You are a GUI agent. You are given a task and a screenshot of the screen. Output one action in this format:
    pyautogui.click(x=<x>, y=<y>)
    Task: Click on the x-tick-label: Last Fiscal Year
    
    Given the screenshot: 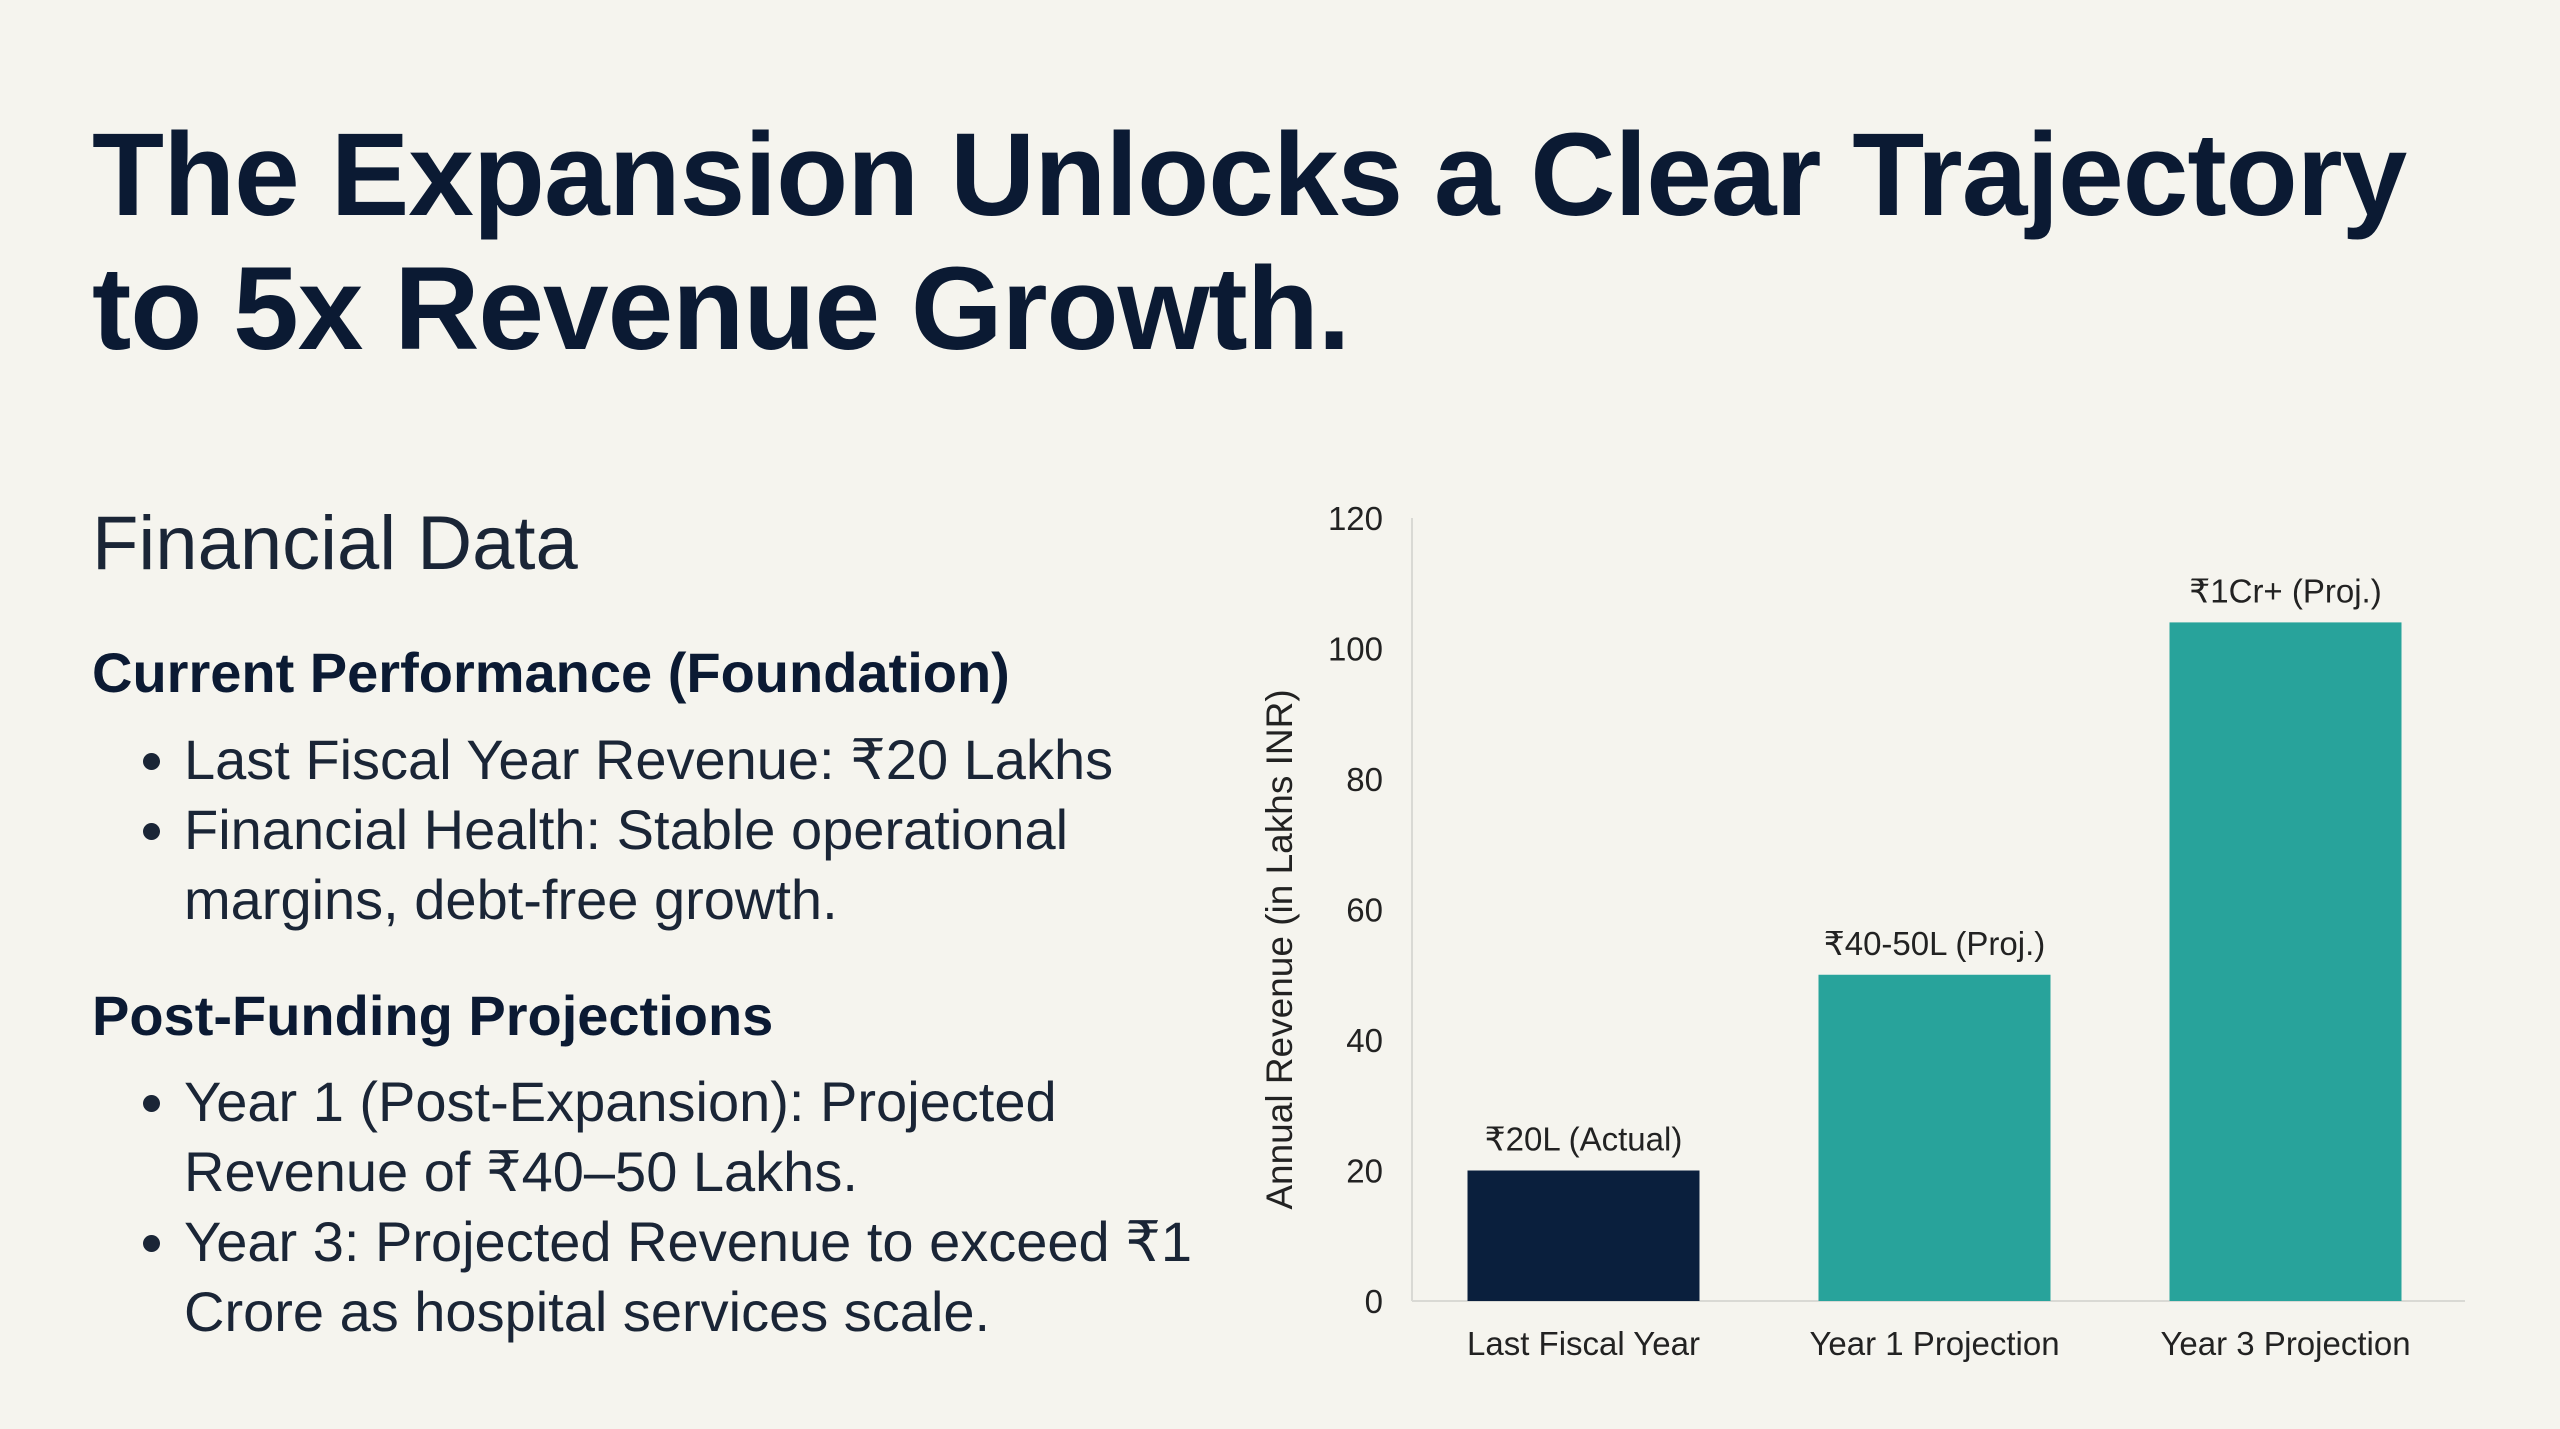 What is the action you would take?
    pyautogui.click(x=1583, y=1343)
    